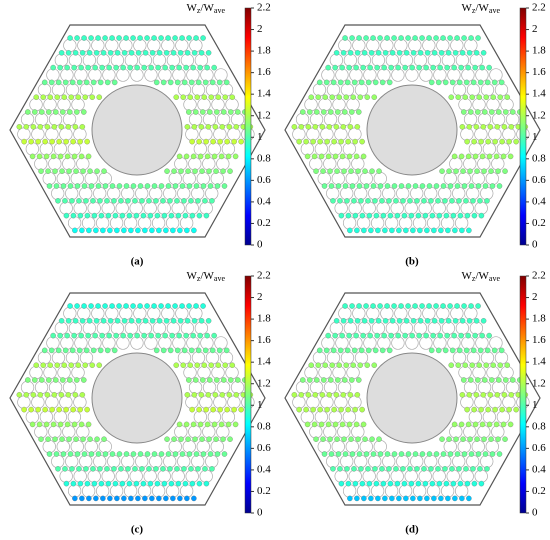  I want to click on colorbar-tick-label: 1.8, so click(264, 51).